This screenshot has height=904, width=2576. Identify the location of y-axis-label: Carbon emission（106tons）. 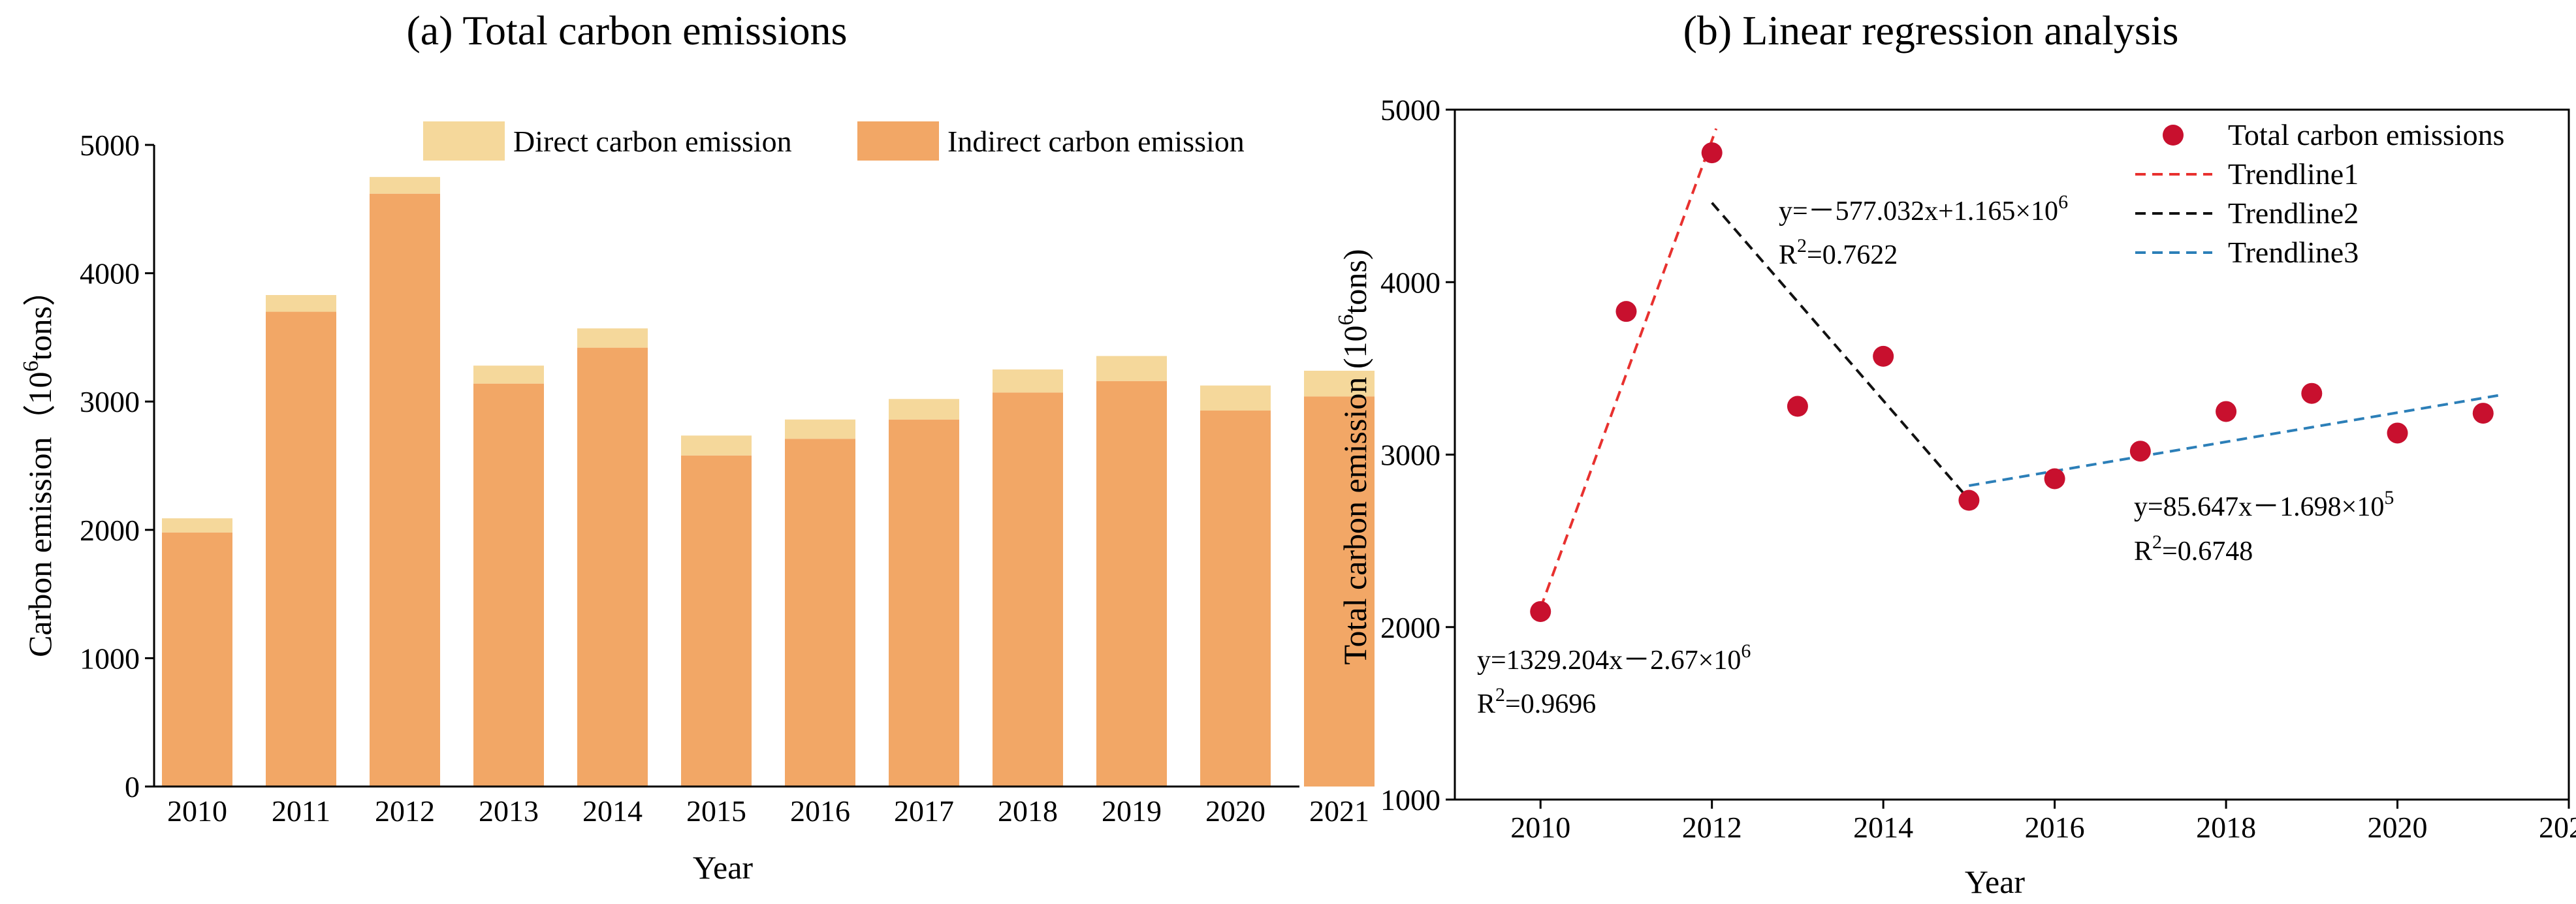
(39, 465).